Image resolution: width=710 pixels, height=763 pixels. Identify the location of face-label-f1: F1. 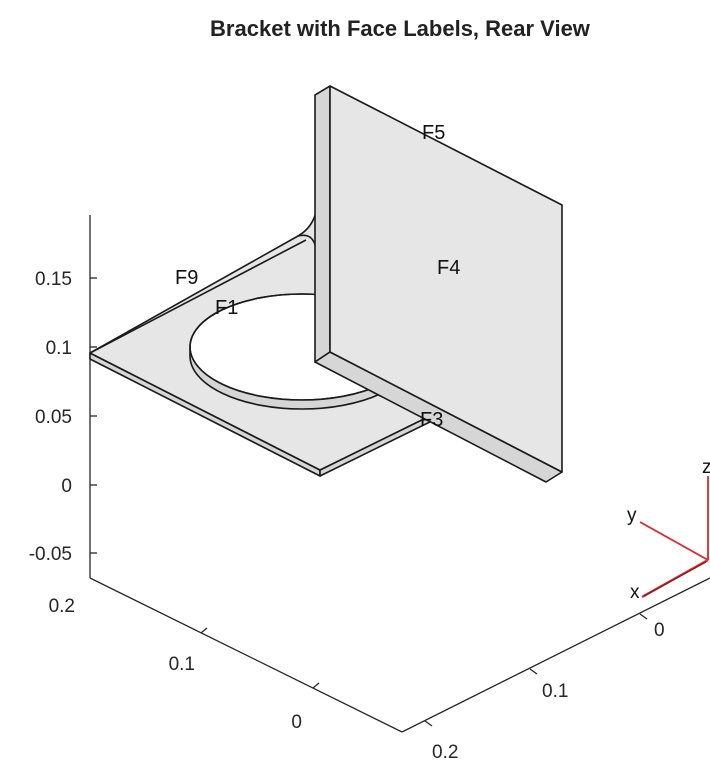
(226, 308).